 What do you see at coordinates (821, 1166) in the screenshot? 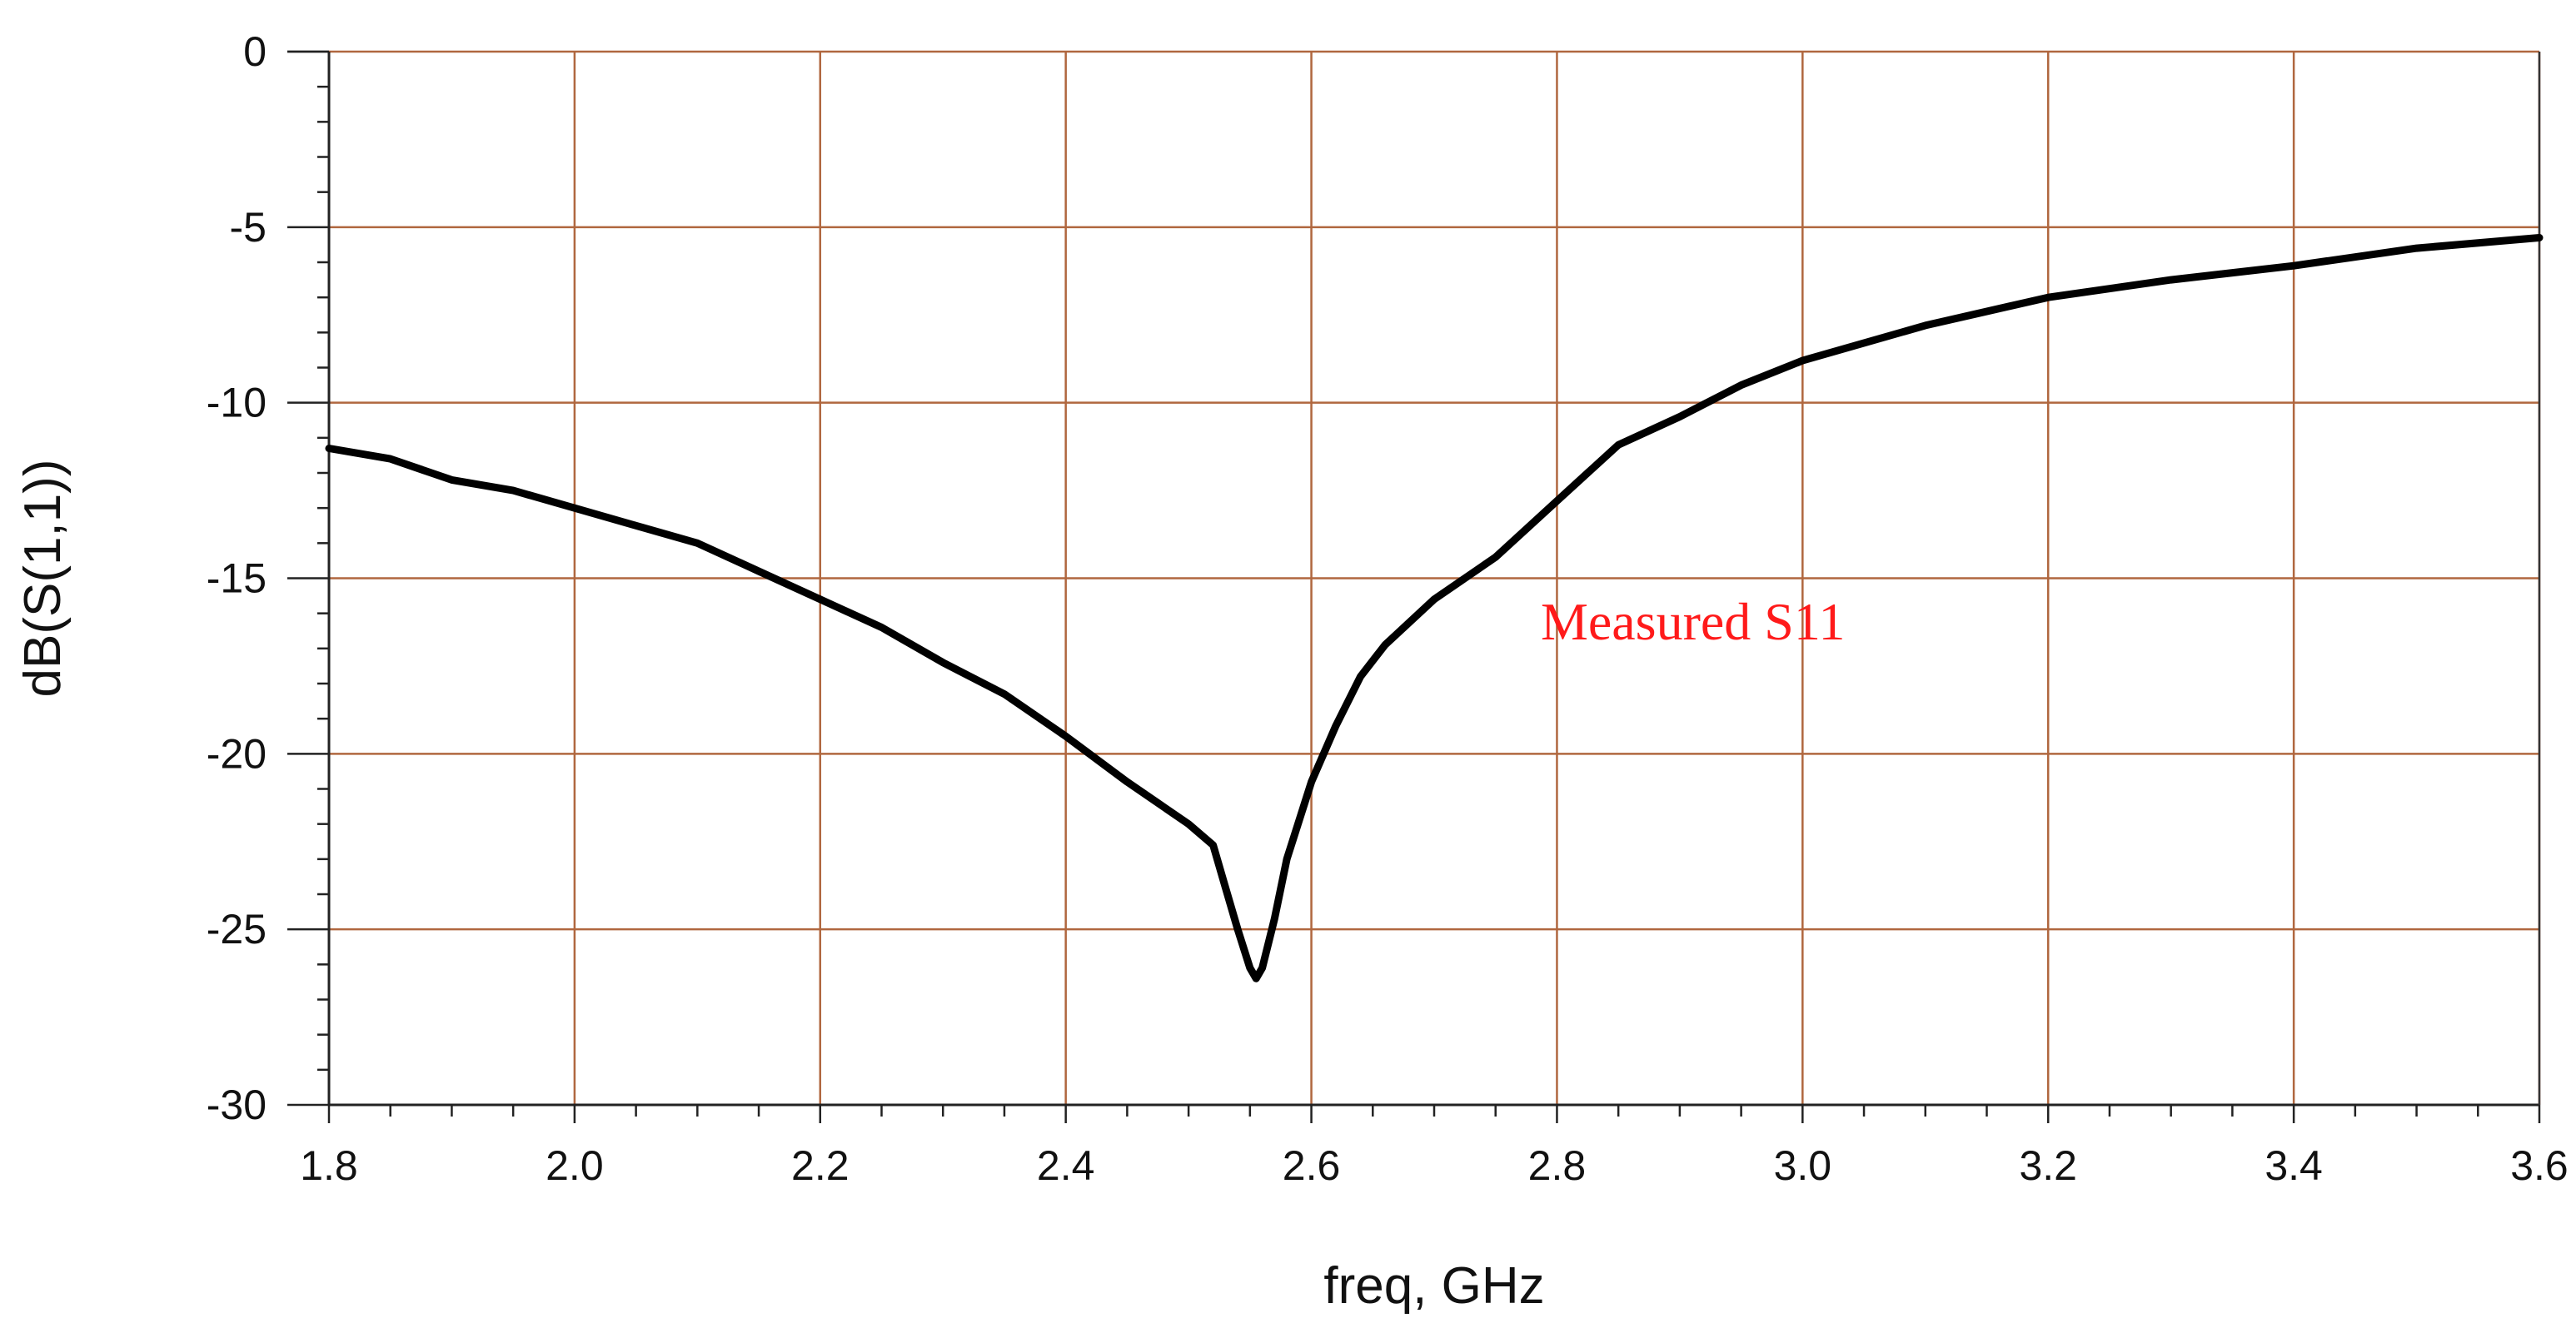
I see `x-tick-label: 2.2` at bounding box center [821, 1166].